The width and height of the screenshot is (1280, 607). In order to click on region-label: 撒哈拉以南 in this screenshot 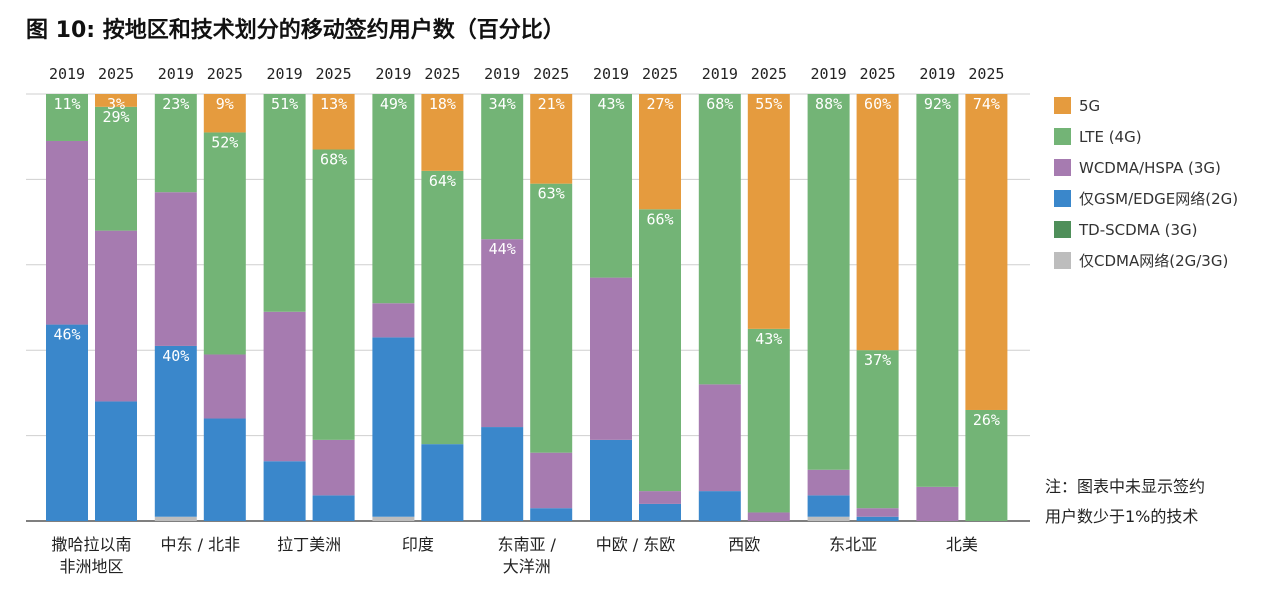, I will do `click(91, 544)`.